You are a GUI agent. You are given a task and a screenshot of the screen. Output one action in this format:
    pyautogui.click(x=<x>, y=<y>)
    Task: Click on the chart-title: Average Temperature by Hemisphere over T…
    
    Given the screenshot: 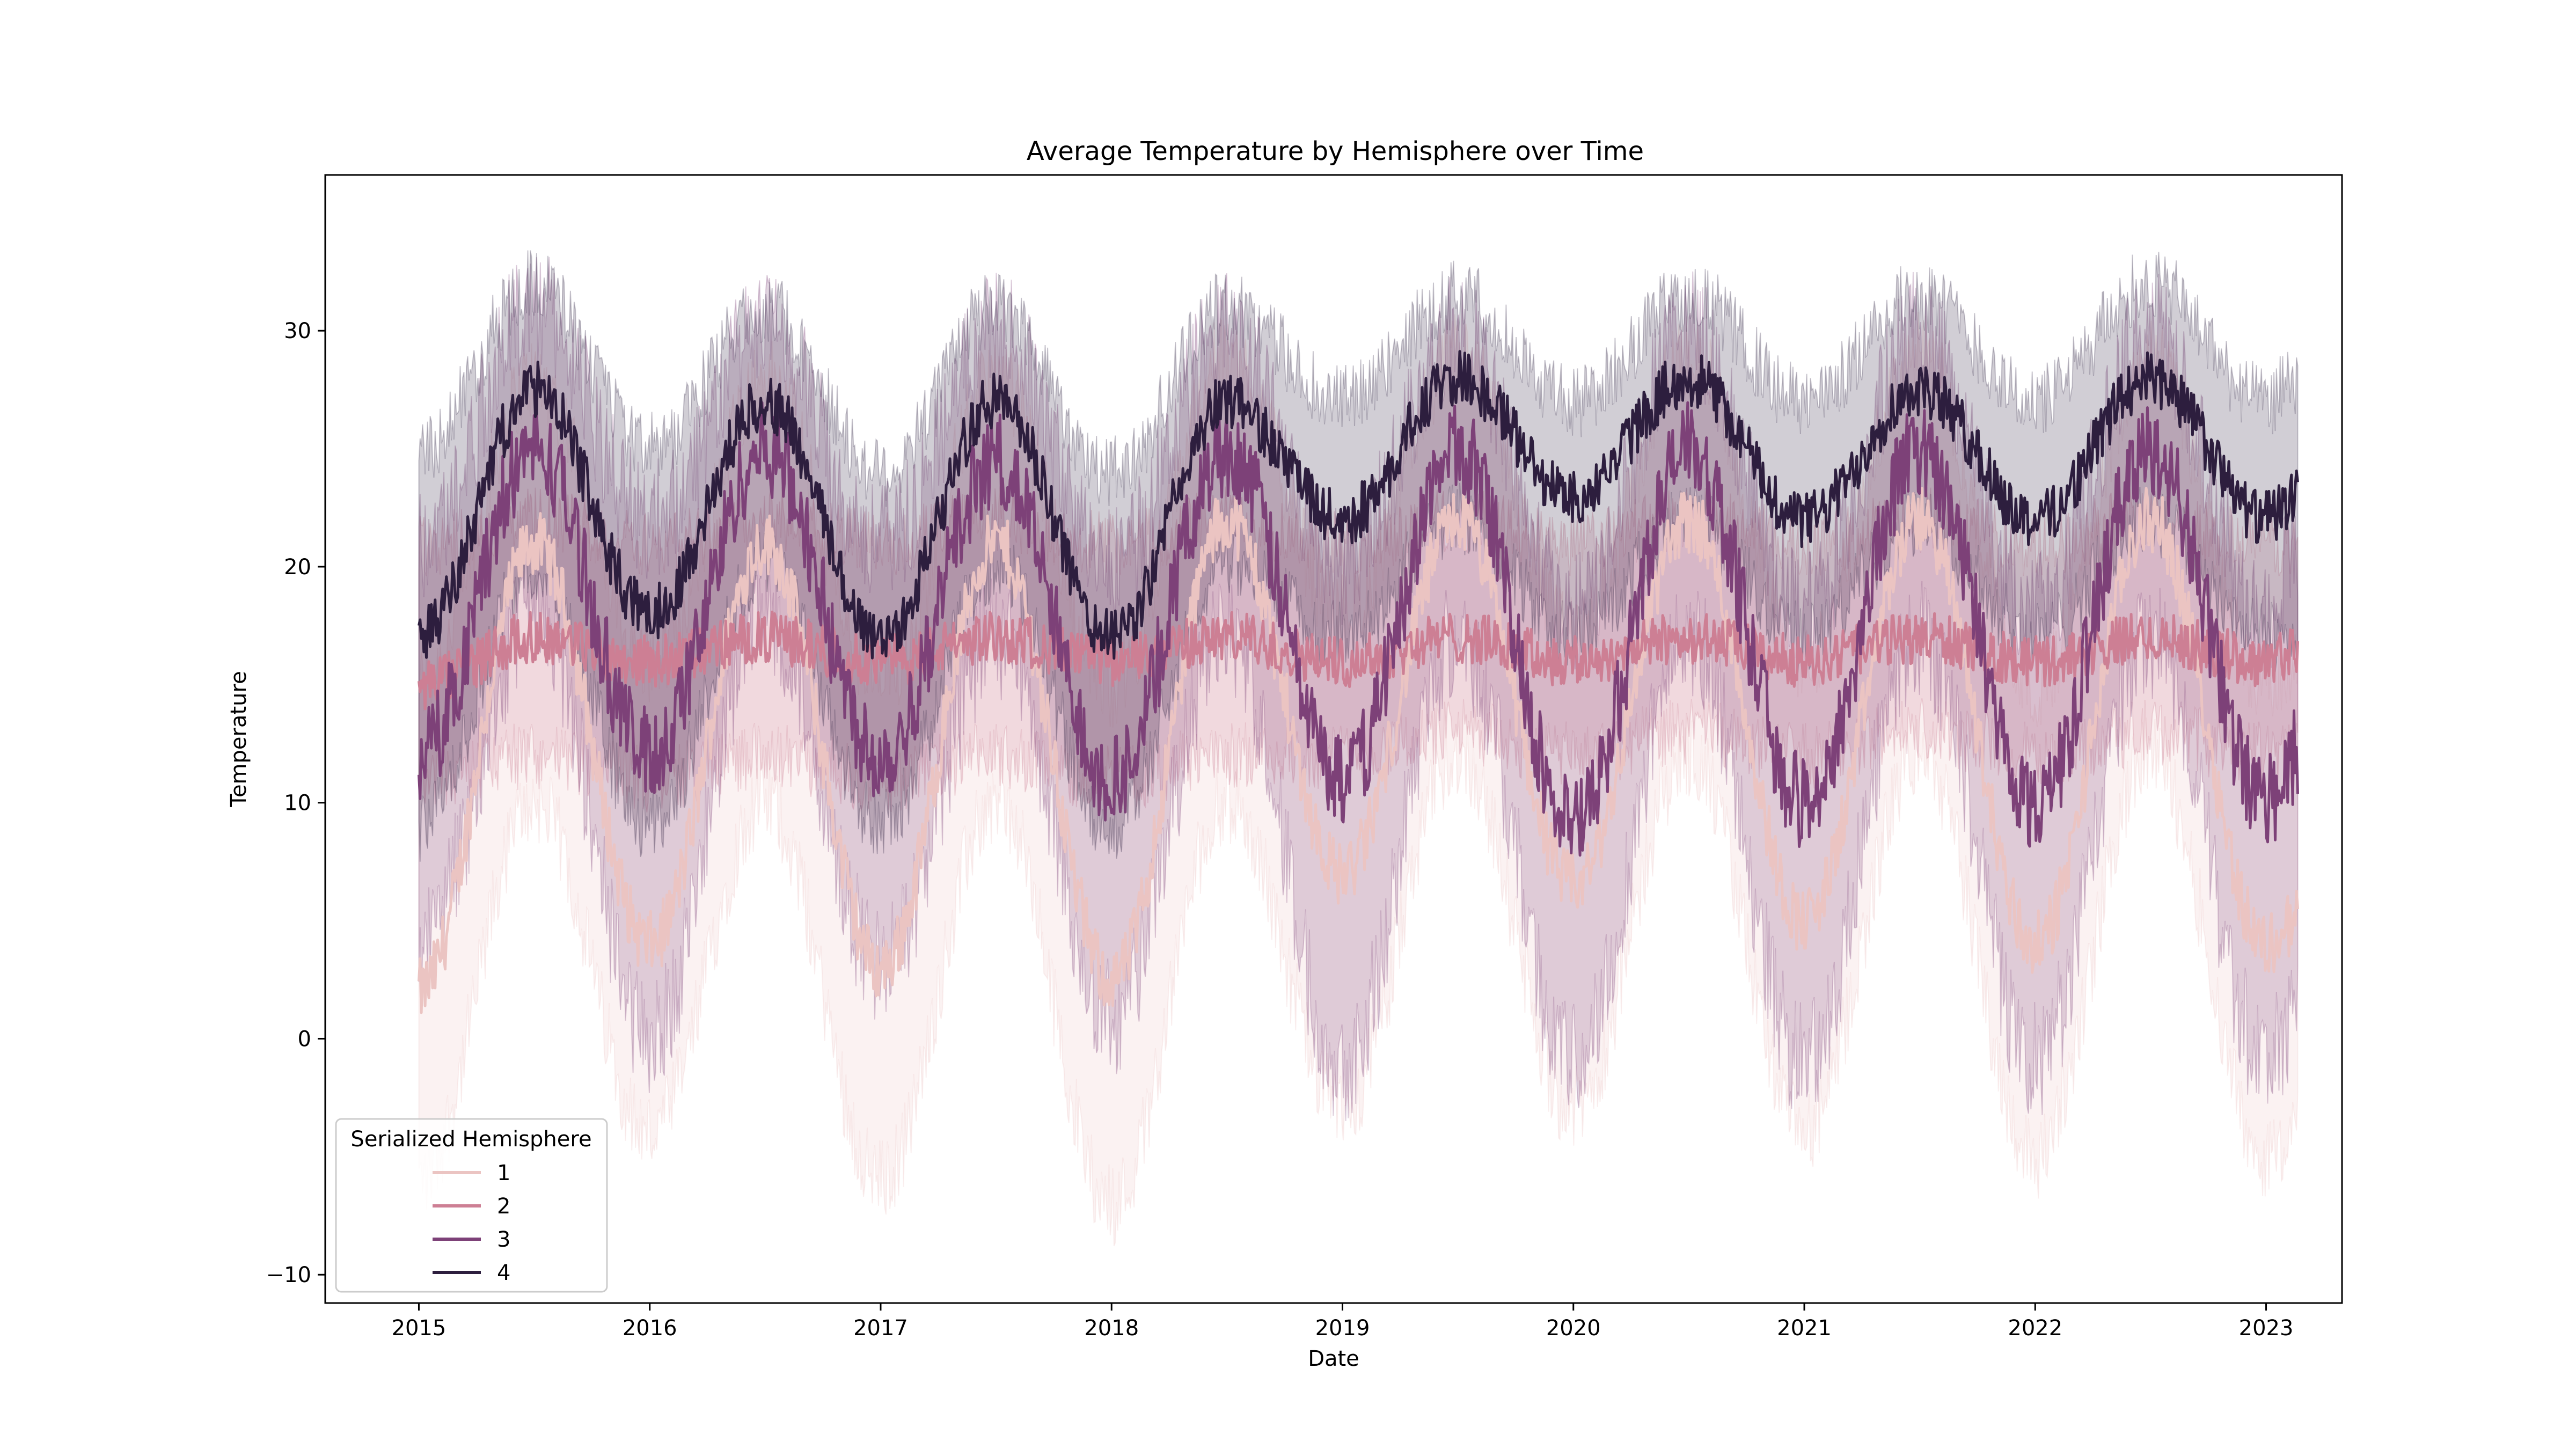 What is the action you would take?
    pyautogui.click(x=1335, y=151)
    